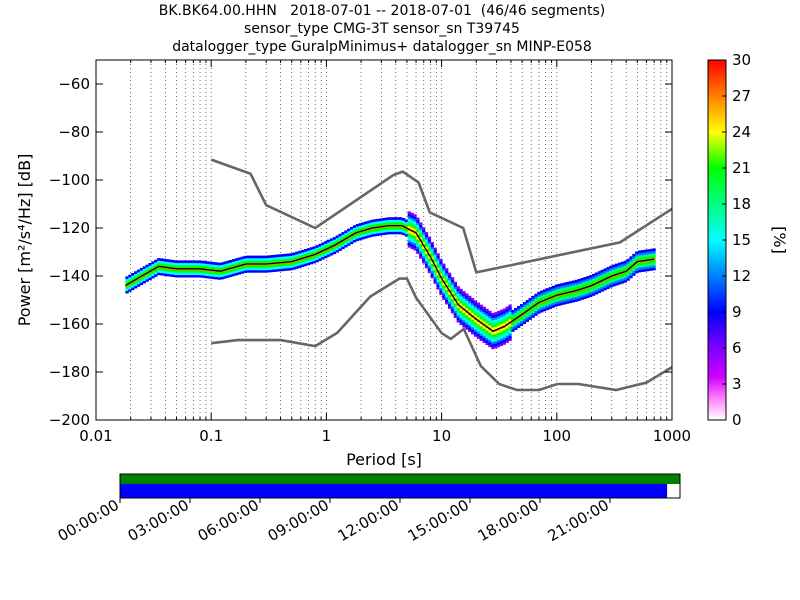  Describe the element at coordinates (556, 436) in the screenshot. I see `x-tick-label: 100` at that location.